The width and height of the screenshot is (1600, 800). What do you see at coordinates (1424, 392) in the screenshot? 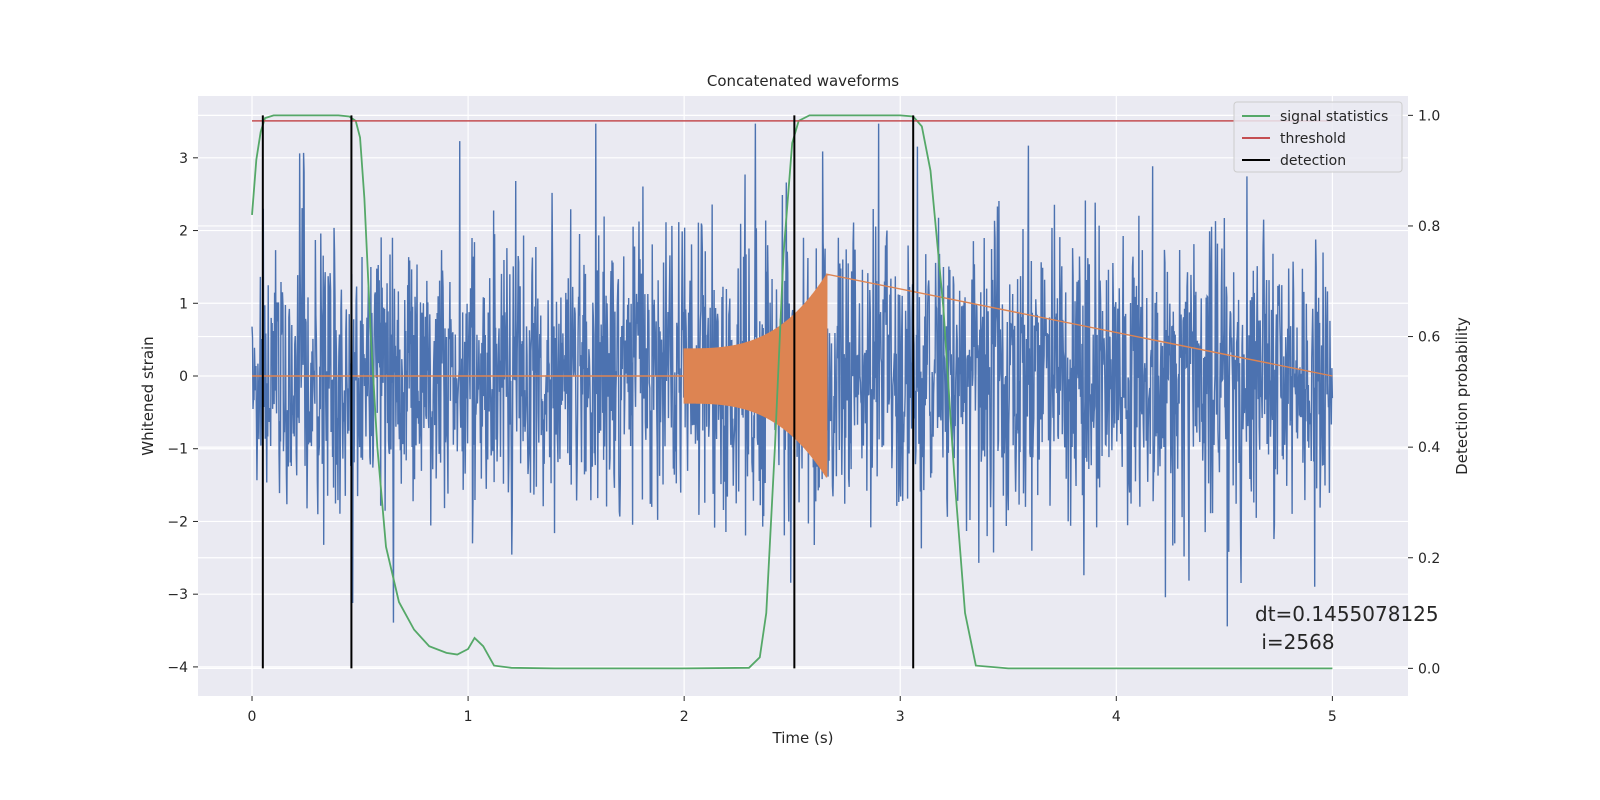
I see `y-axis-right: 0.0 0.2 0.4 0.6 0.8 1.0` at bounding box center [1424, 392].